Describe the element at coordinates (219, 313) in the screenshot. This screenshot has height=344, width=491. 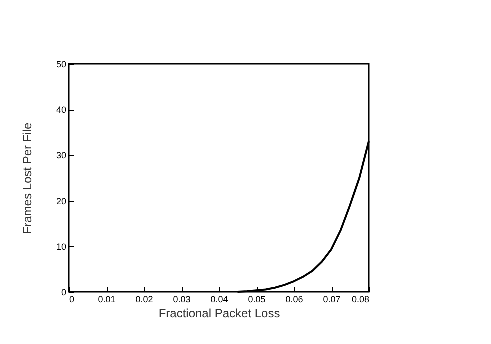
I see `x-axis-title: Fractional Packet Loss` at that location.